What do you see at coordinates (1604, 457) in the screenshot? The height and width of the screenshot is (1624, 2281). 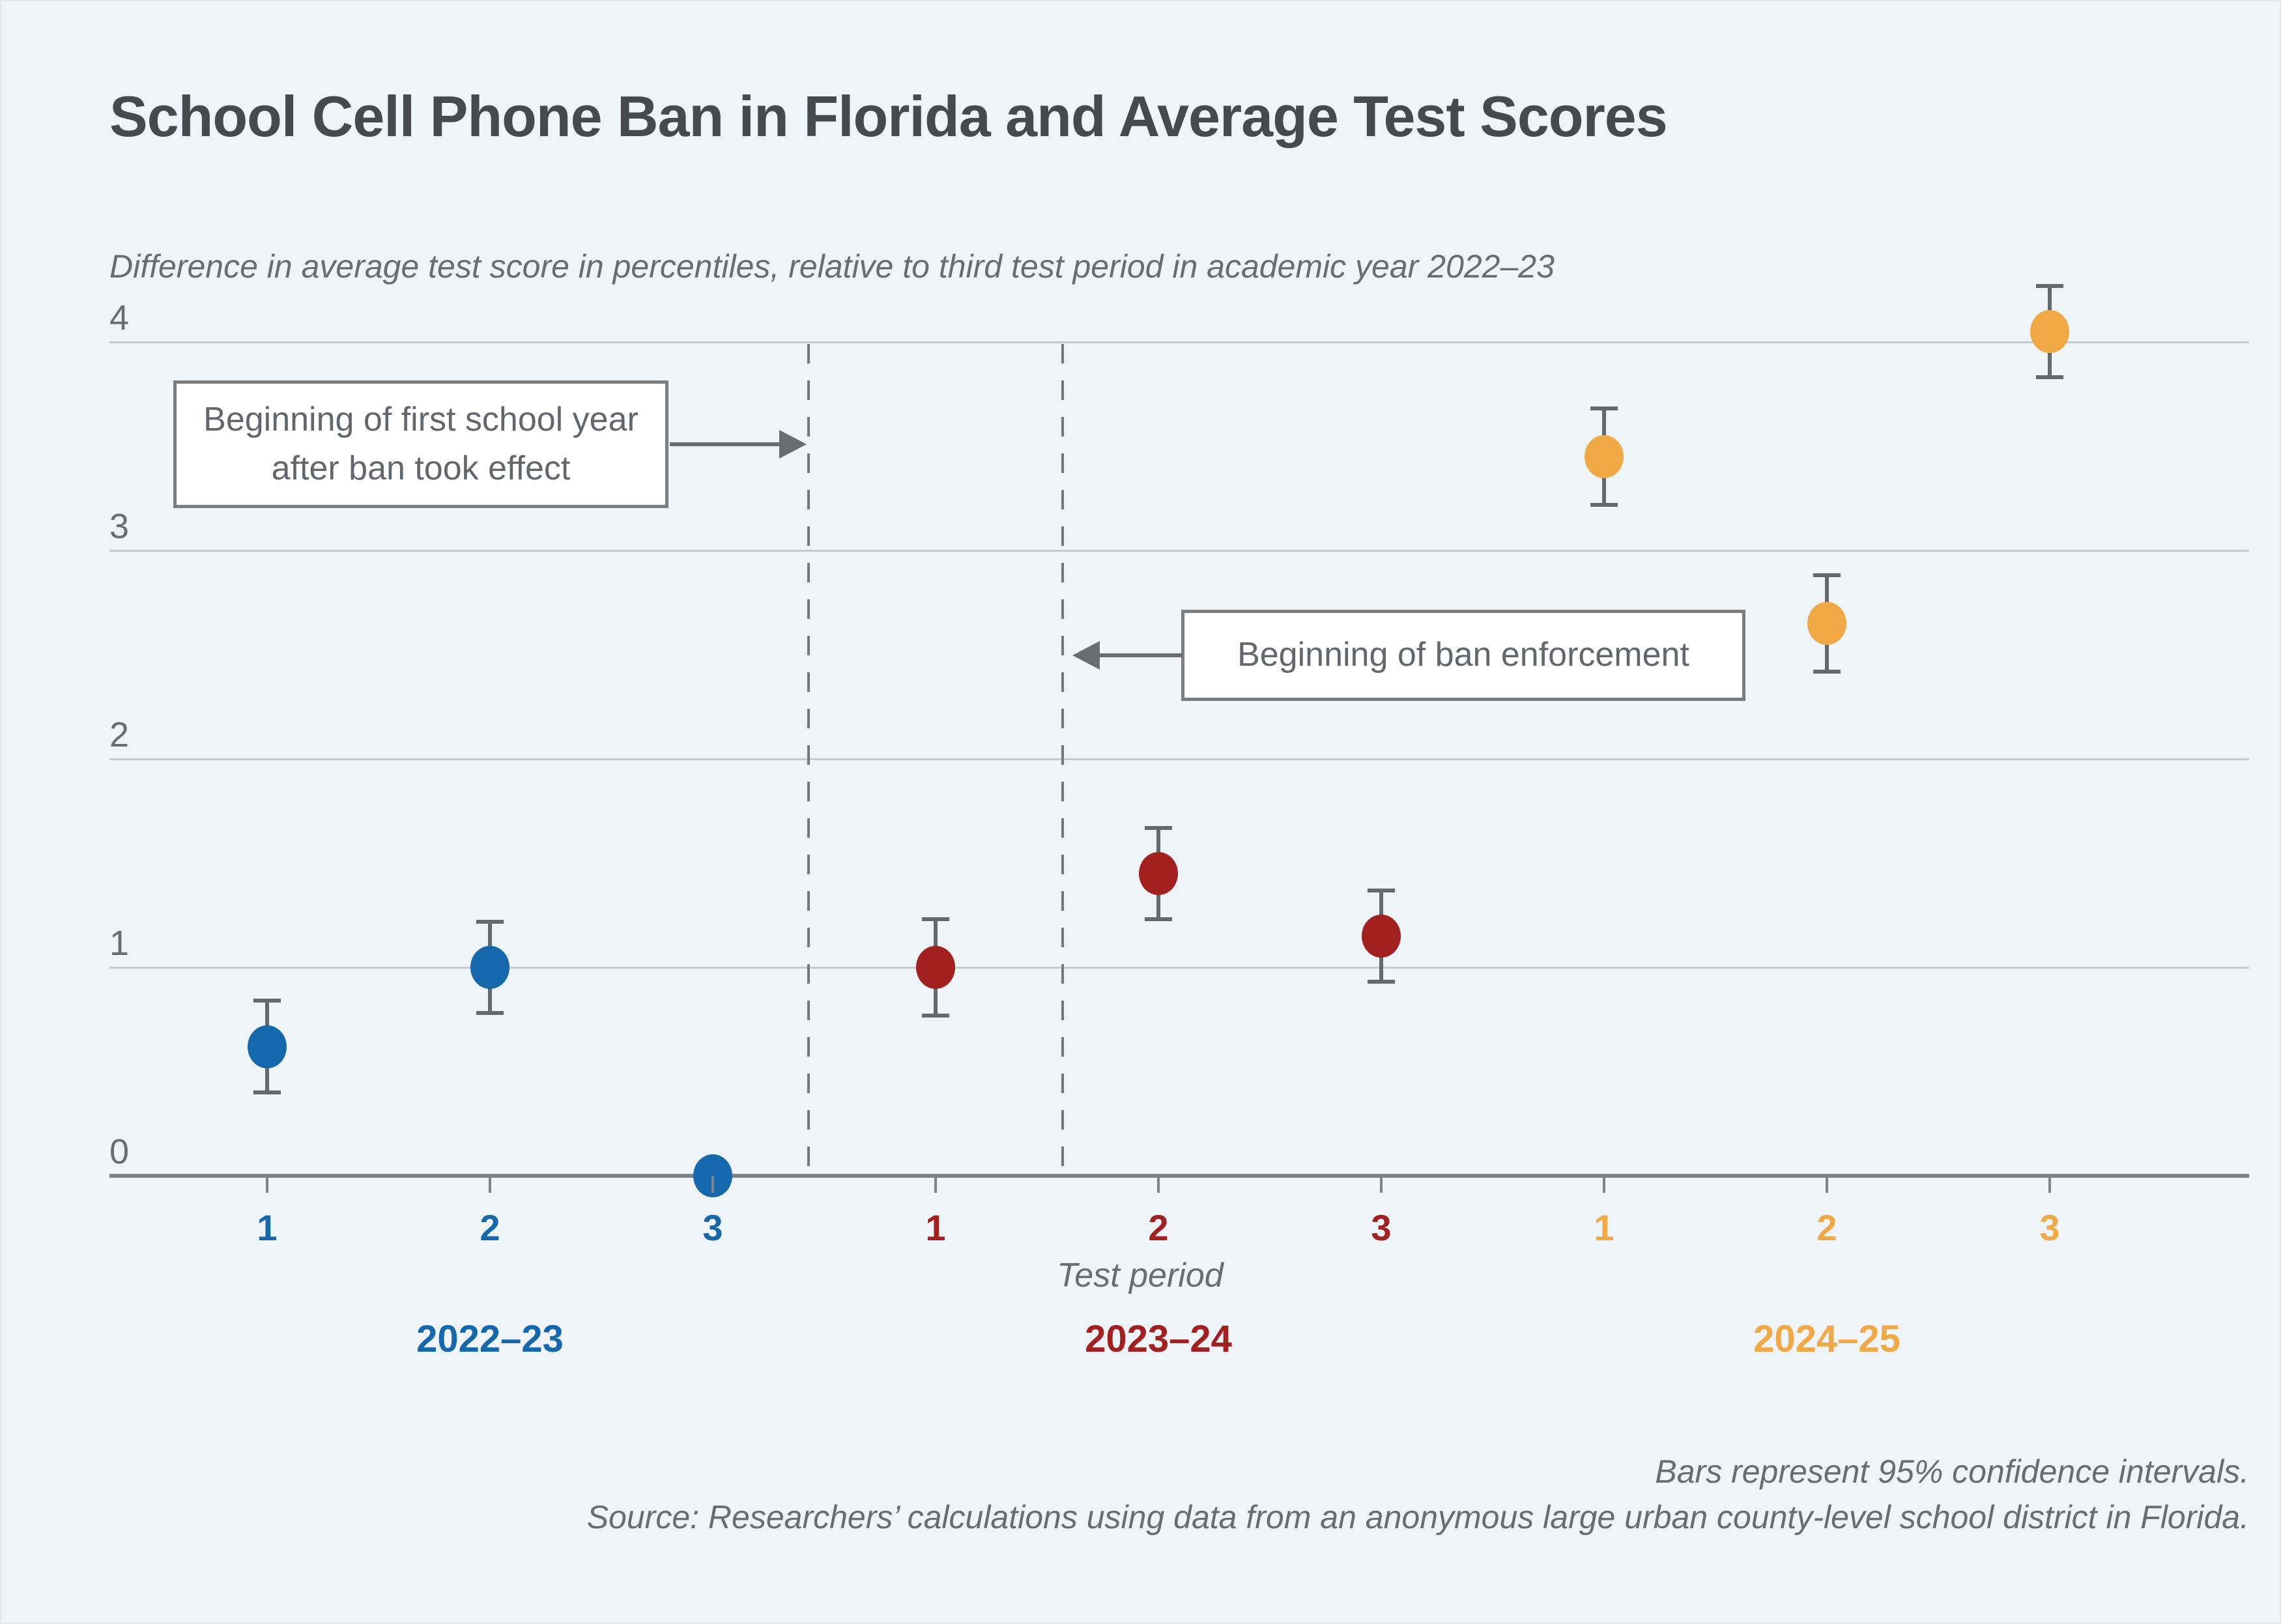 I see `data-point-2024-25-p1` at bounding box center [1604, 457].